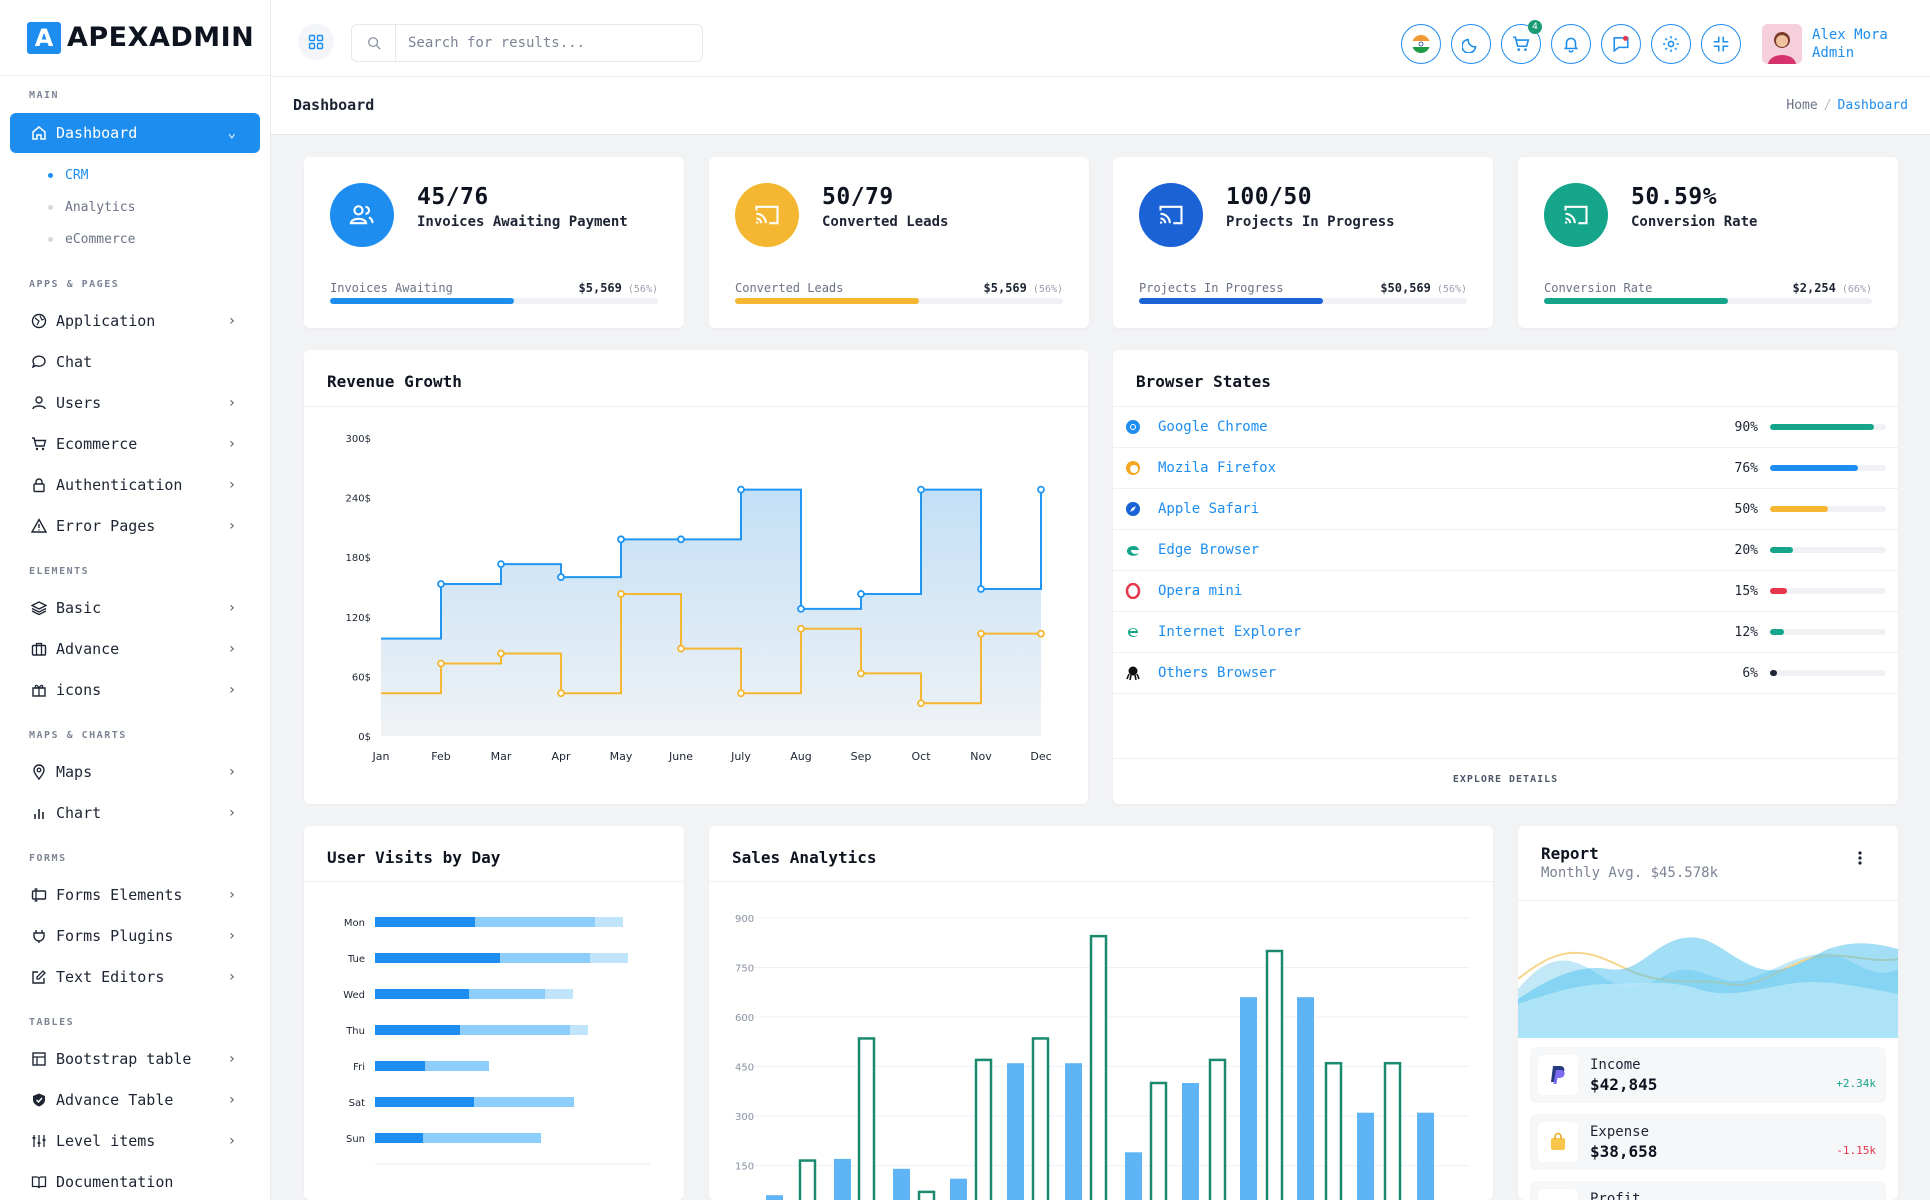 This screenshot has height=1200, width=1930. I want to click on sidebar-item-users: Users ›, so click(135, 402).